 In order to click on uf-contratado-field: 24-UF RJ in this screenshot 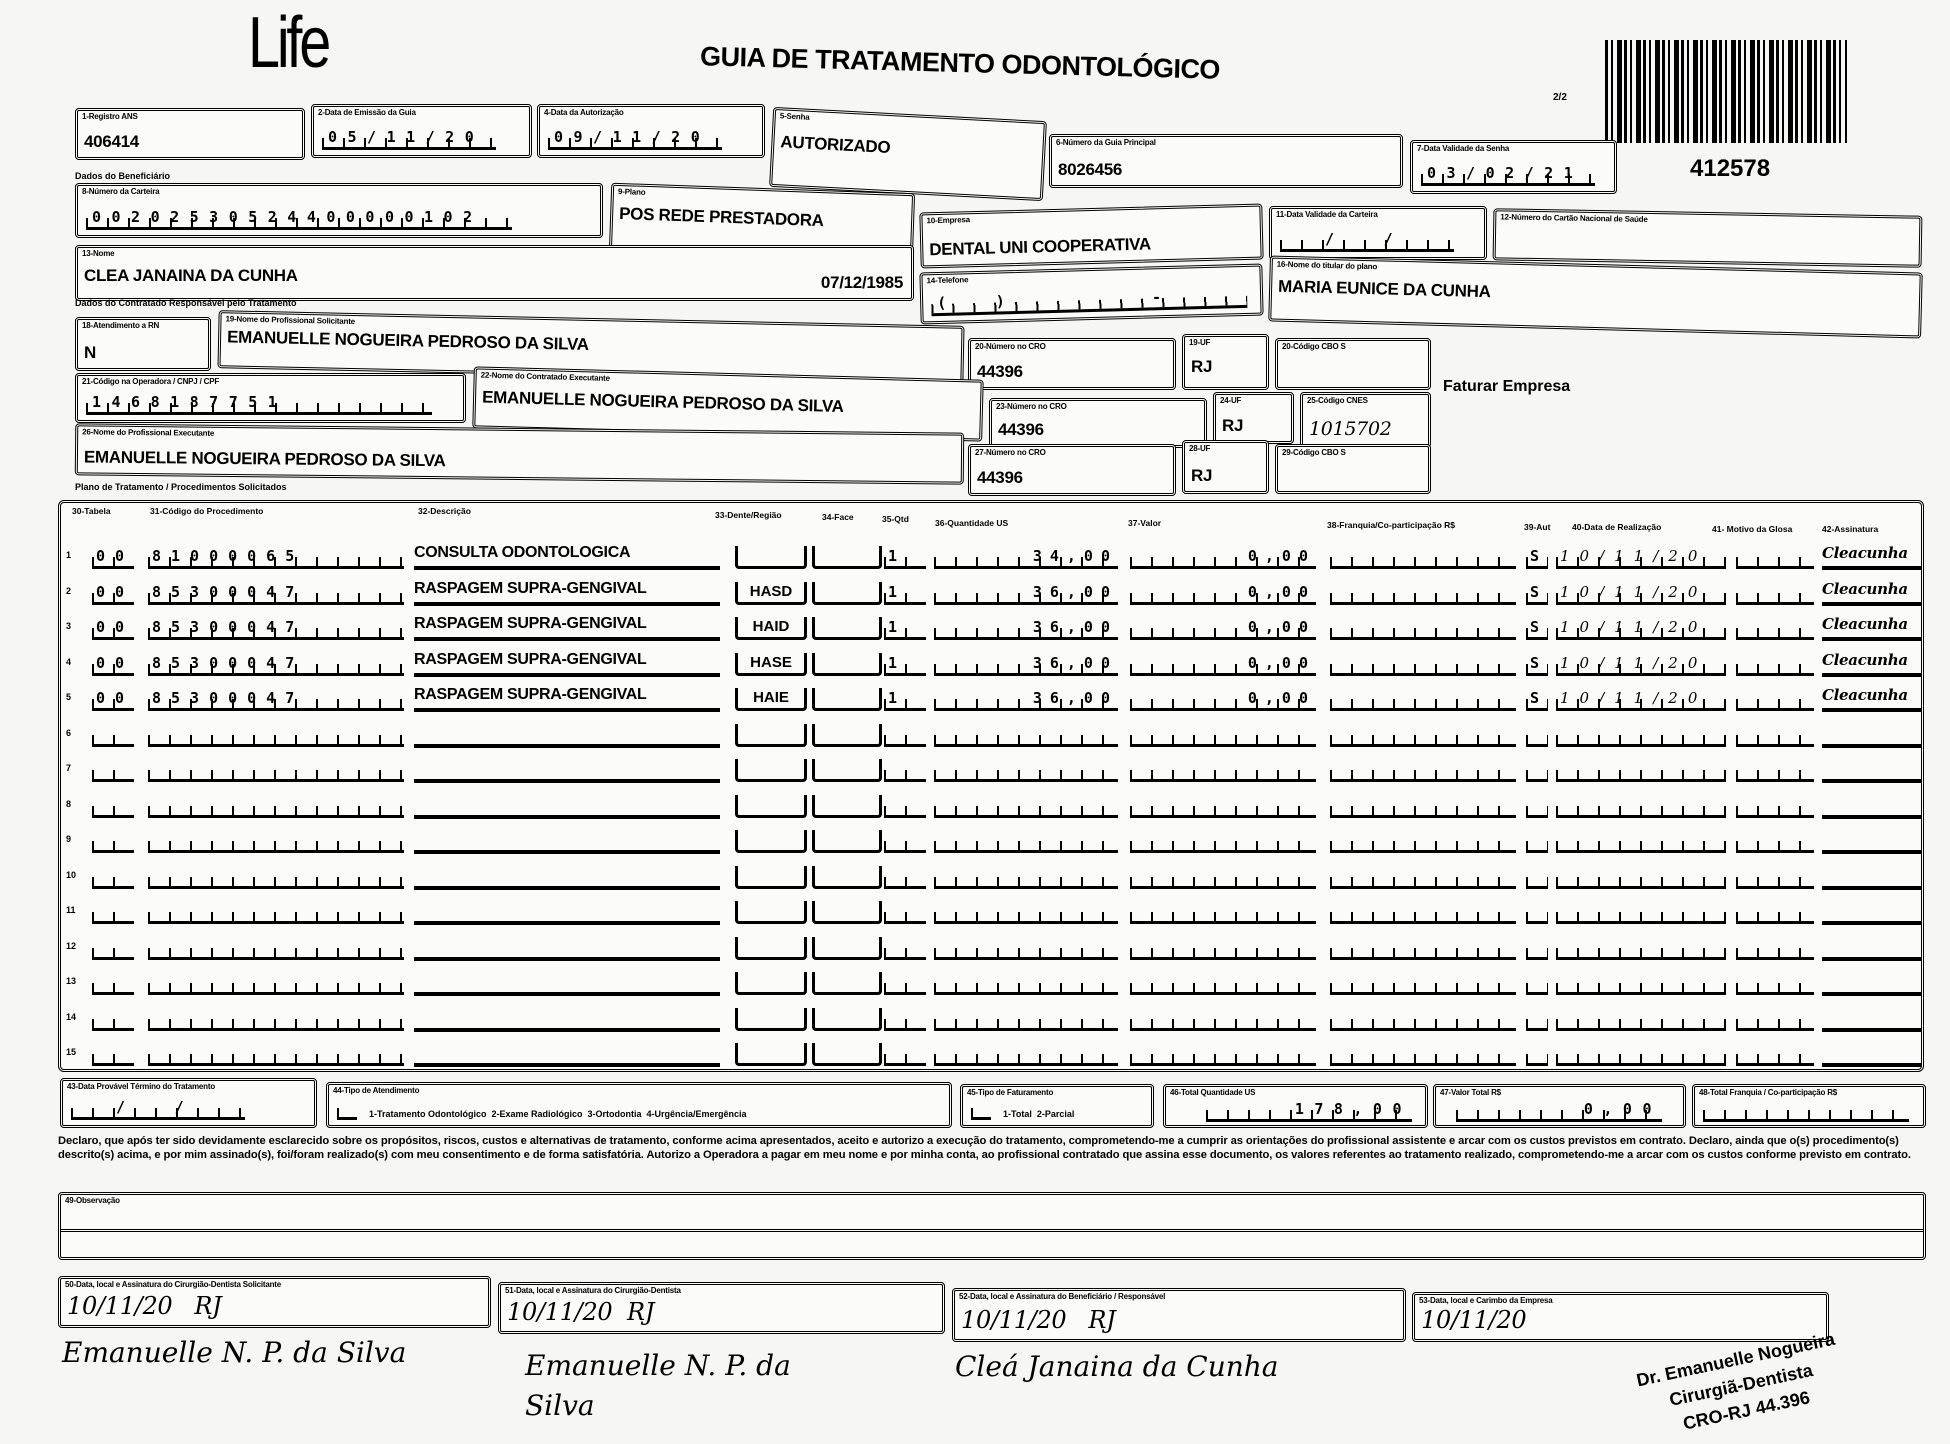, I will do `click(1253, 418)`.